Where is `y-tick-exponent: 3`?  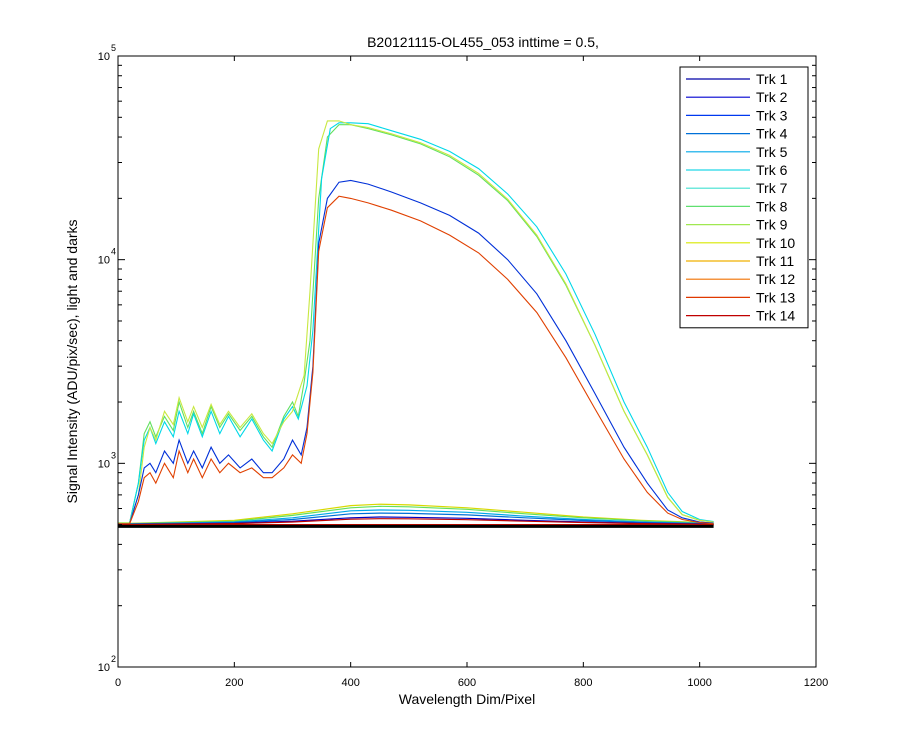
y-tick-exponent: 3 is located at coordinates (113, 455).